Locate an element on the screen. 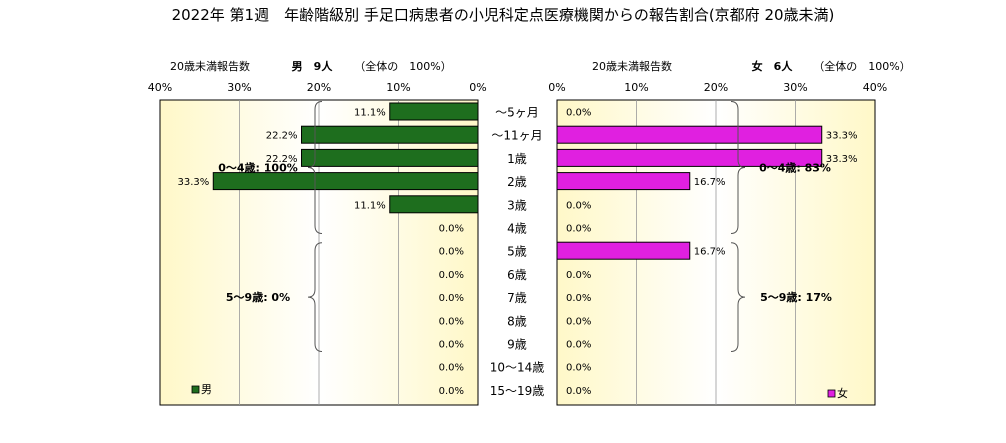 The image size is (1006, 443). left-x-tick-label: 40% is located at coordinates (160, 87).